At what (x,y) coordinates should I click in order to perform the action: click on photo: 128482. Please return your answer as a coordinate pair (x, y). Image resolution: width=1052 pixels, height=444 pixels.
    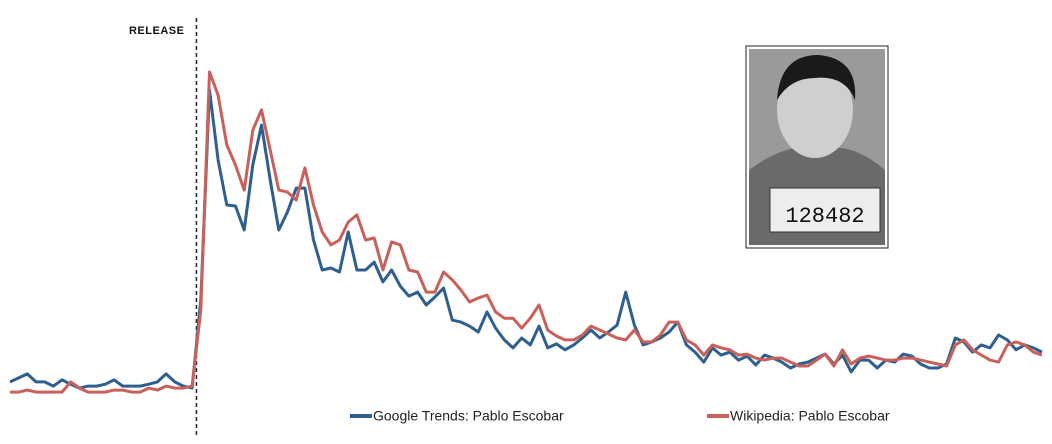
    Looking at the image, I should click on (817, 147).